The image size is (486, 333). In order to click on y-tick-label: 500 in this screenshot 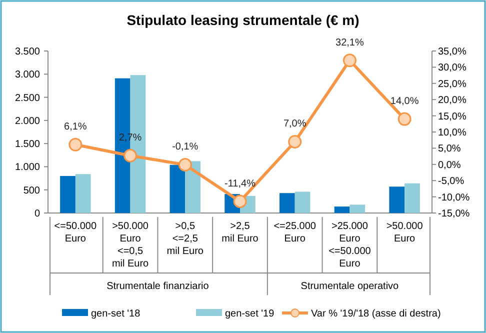, I will do `click(31, 190)`.